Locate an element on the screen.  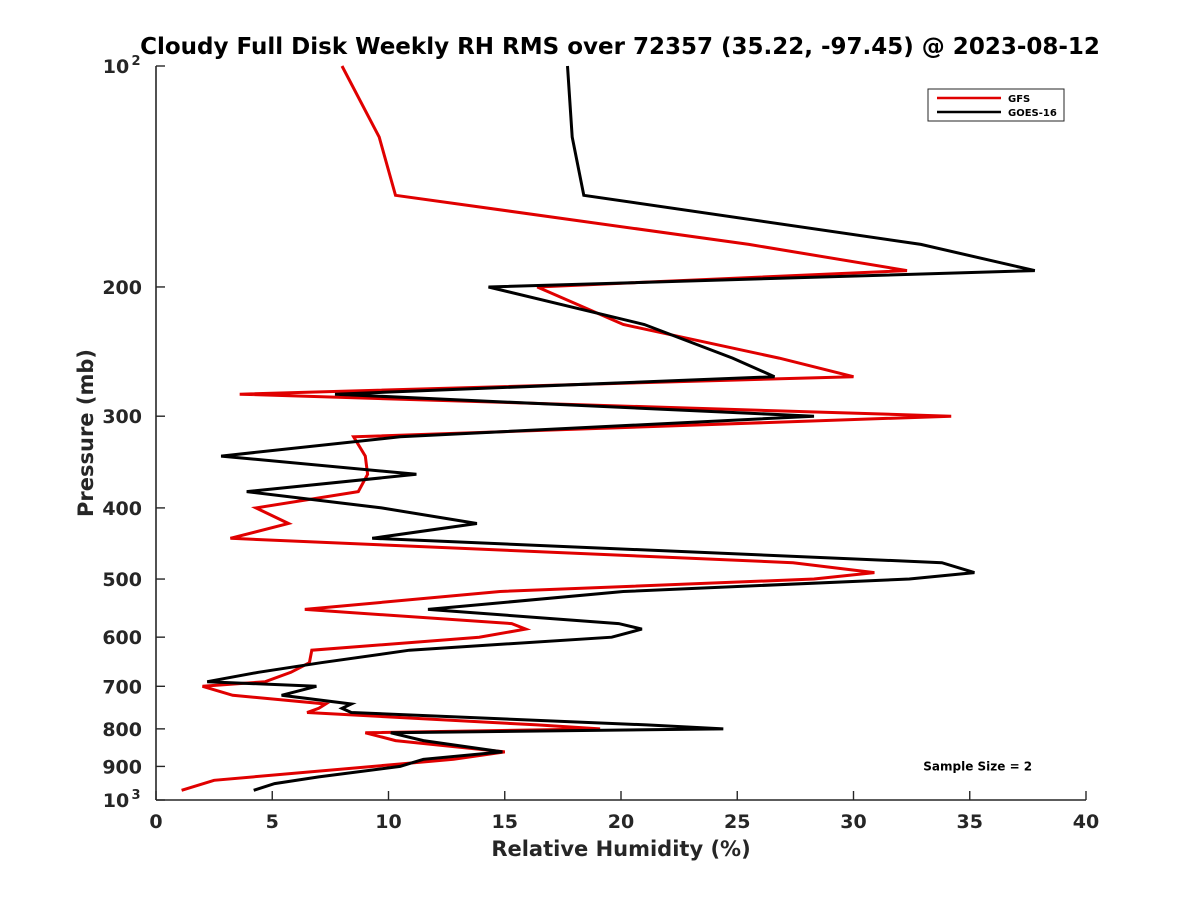
x-tick-label: 5 is located at coordinates (272, 822).